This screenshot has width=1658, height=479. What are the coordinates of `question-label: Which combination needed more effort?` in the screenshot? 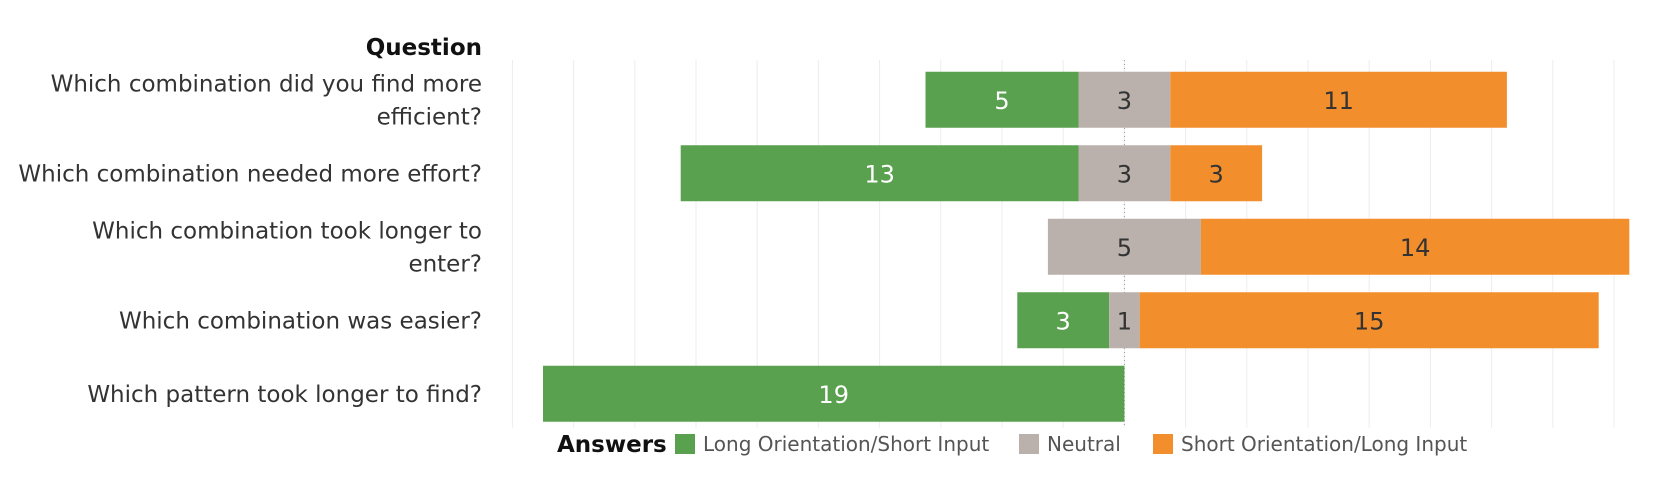 It's located at (250, 174).